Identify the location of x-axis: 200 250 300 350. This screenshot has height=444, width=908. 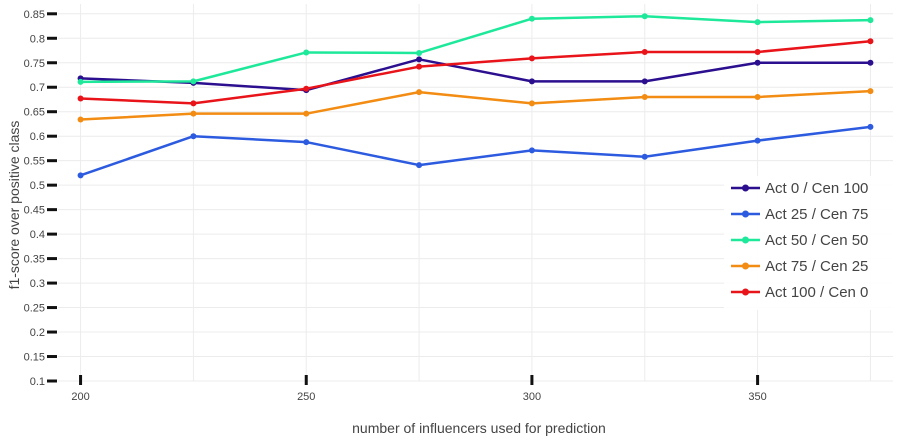
(419, 389).